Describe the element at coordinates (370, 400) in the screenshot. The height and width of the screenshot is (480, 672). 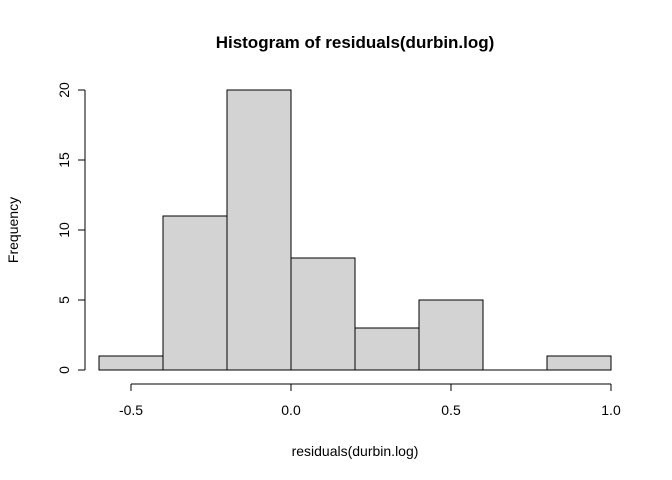
I see `x-axis: -0.5 0.0 0.5 1.0` at that location.